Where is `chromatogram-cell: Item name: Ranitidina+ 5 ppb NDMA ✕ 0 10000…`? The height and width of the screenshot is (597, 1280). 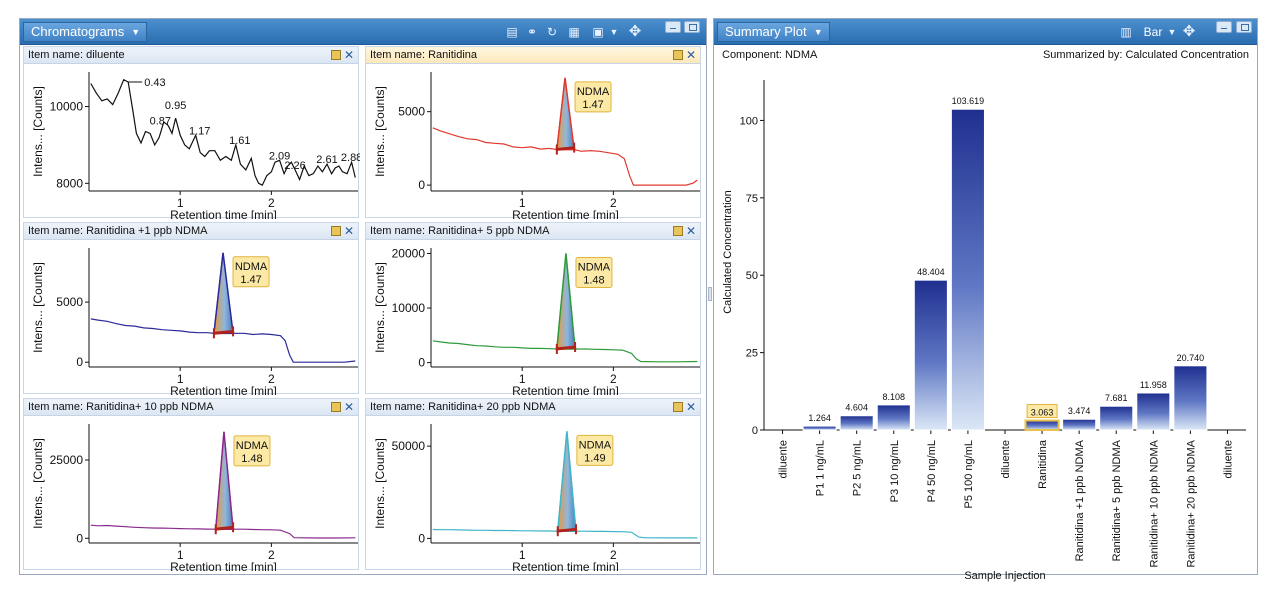
chromatogram-cell: Item name: Ranitidina+ 5 ppb NDMA ✕ 0 10000… is located at coordinates (533, 308).